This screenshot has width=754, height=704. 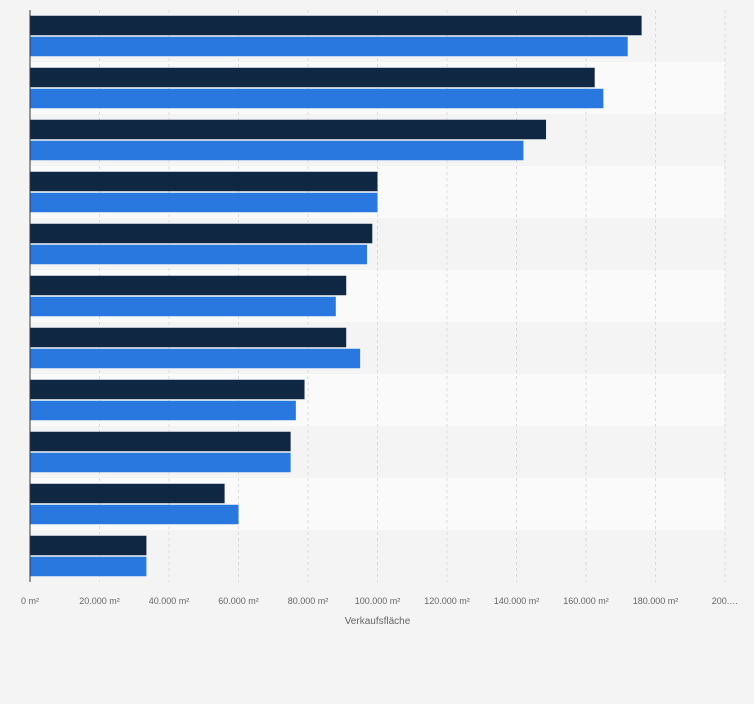 I want to click on x-tick-label: 140.000 m², so click(x=517, y=601).